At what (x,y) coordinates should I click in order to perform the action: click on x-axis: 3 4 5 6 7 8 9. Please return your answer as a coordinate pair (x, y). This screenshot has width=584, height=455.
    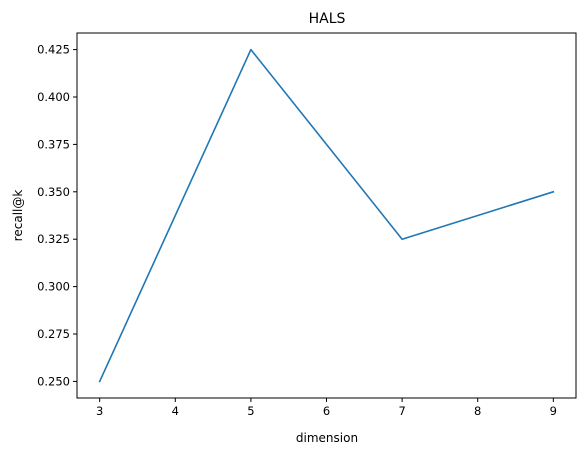
    Looking at the image, I should click on (326, 408).